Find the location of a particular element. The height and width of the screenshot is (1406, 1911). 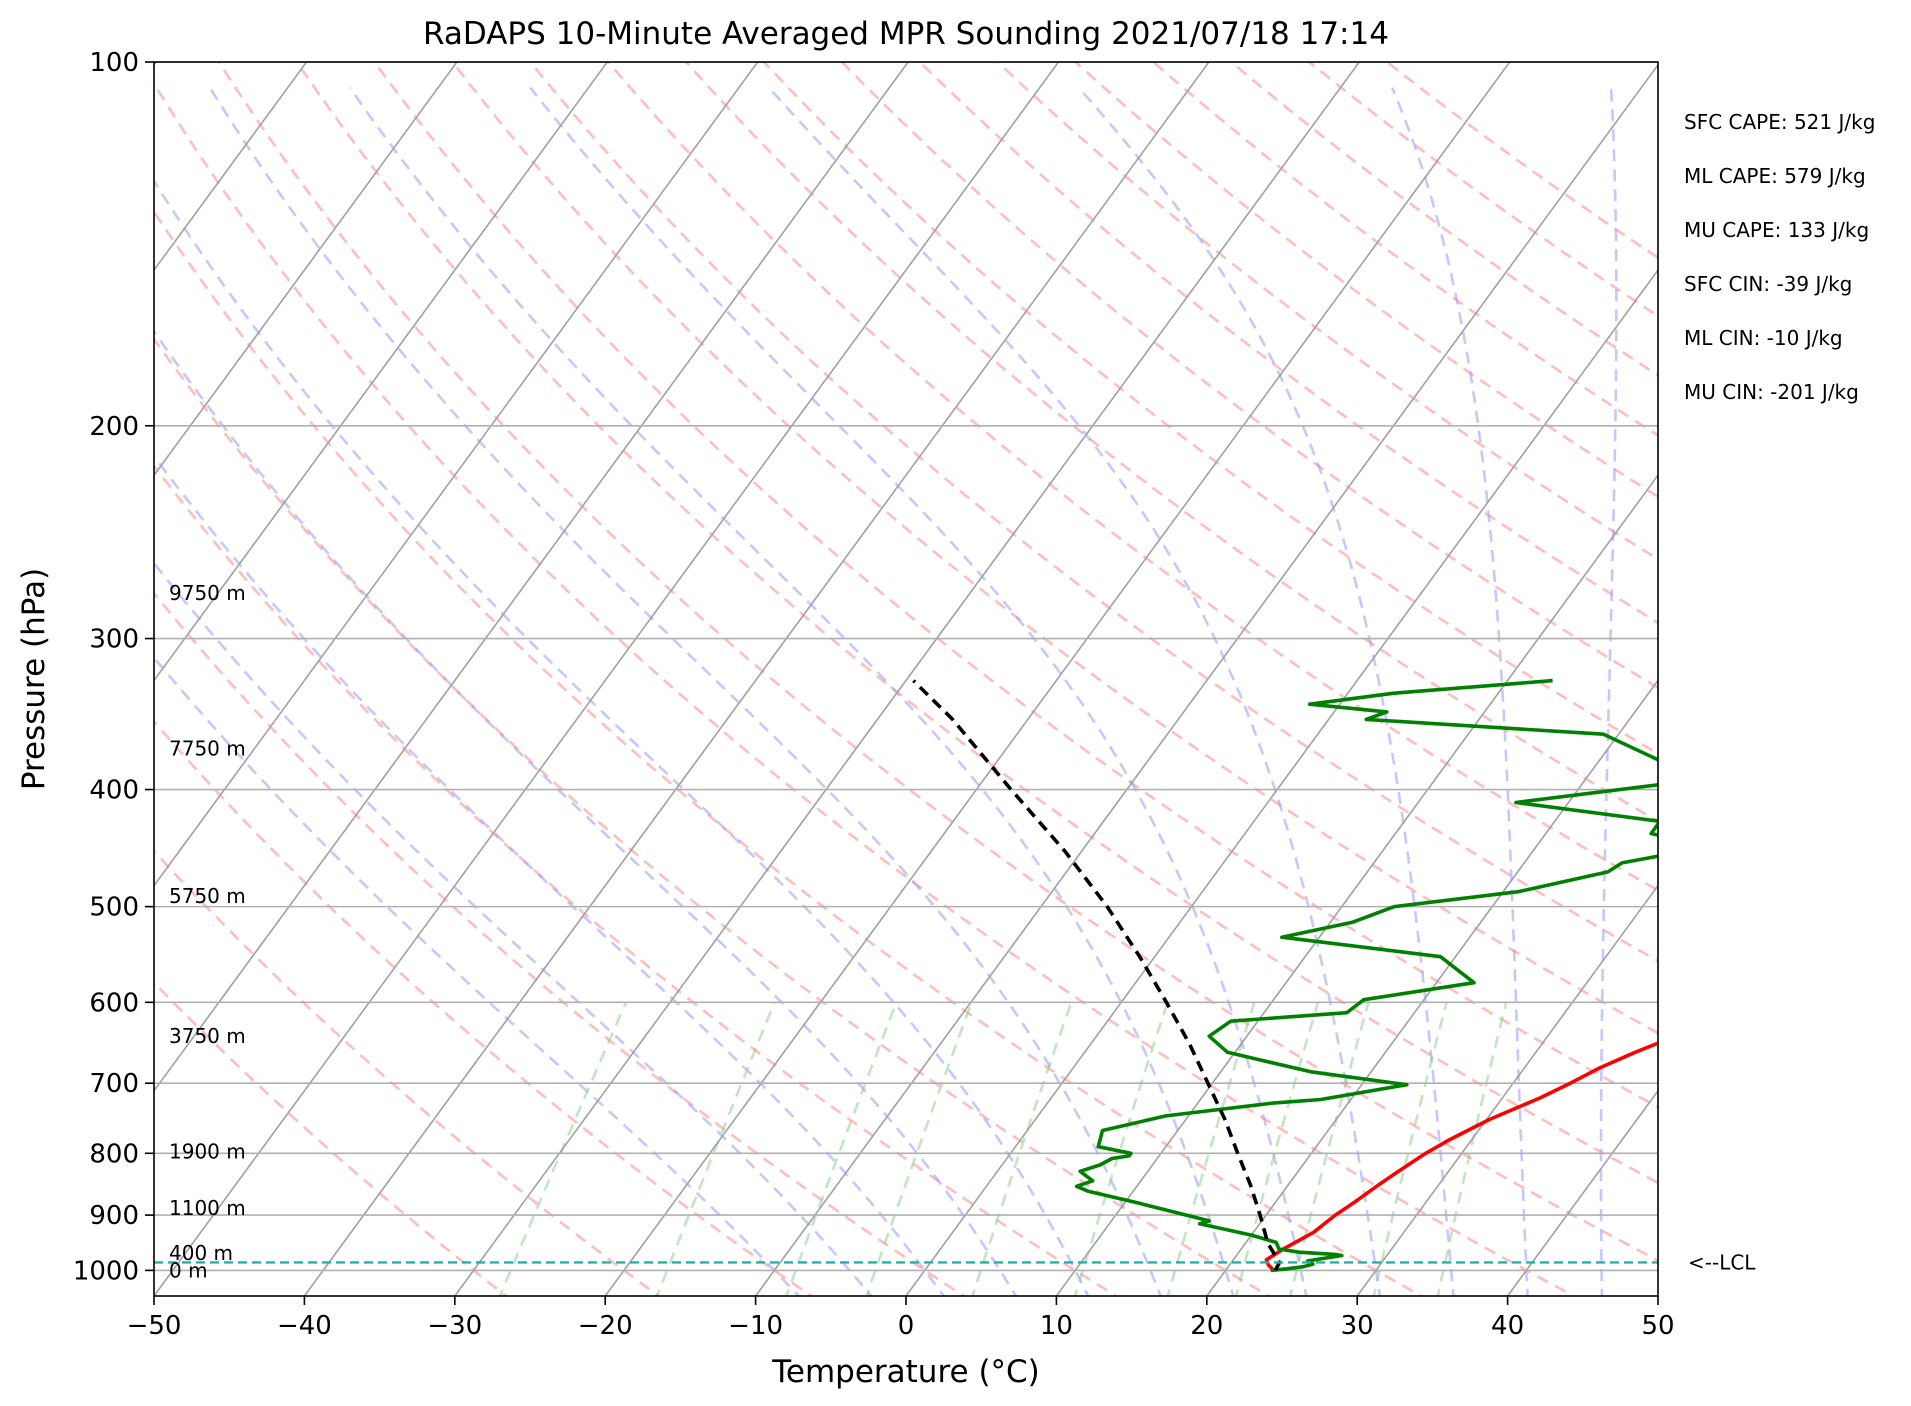

x-tick-label: 20 is located at coordinates (1206, 1326).